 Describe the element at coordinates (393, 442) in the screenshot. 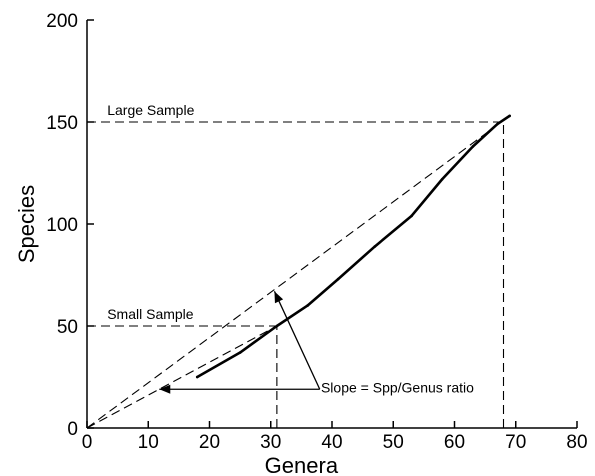

I see `x-tick-label: 50` at that location.